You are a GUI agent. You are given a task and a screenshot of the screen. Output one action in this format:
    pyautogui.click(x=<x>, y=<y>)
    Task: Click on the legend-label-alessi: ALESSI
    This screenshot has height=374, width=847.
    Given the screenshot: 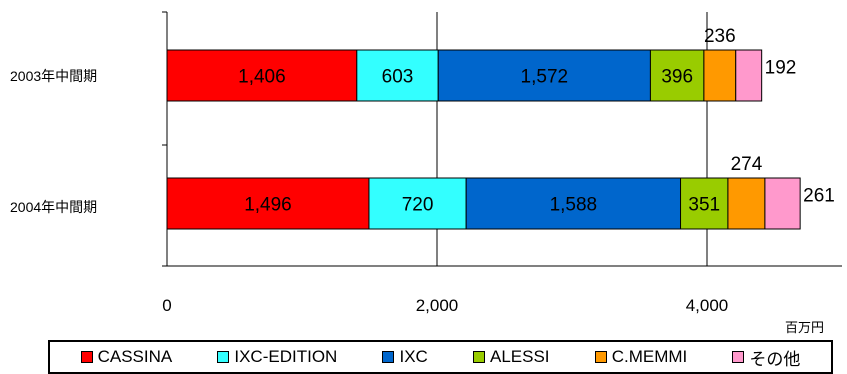 What is the action you would take?
    pyautogui.click(x=519, y=356)
    